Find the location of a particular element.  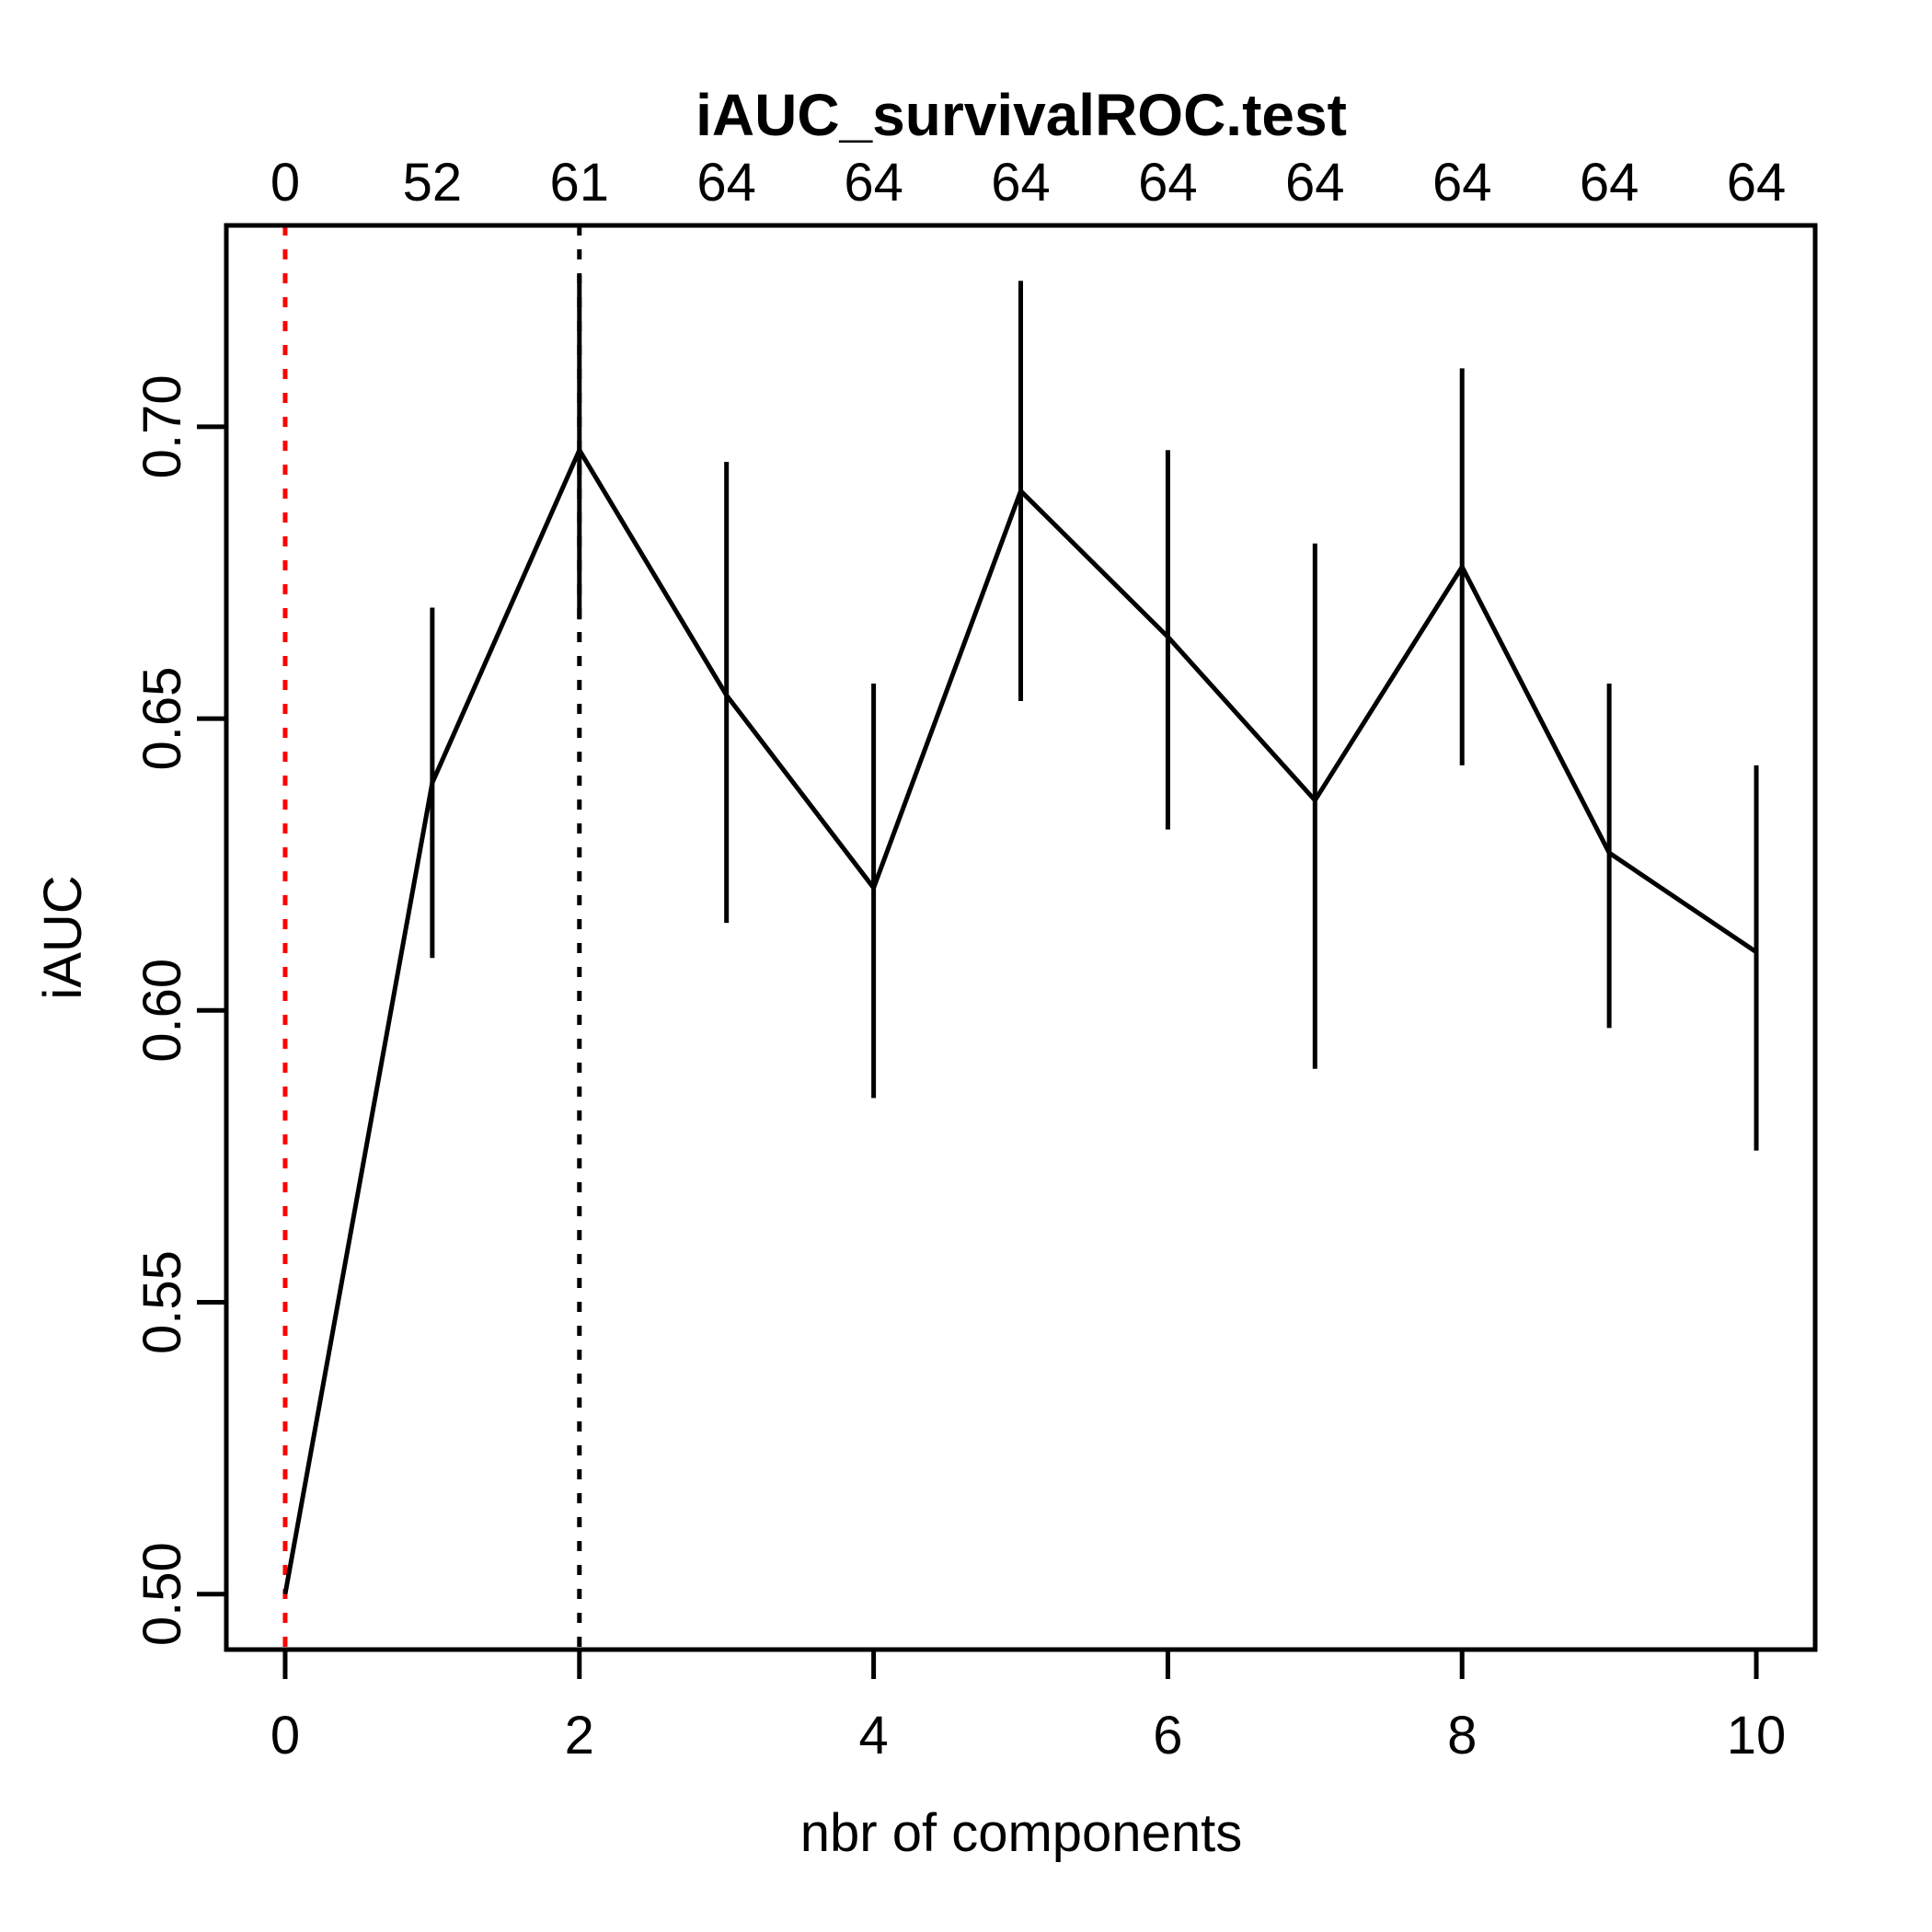

y-tick-label: 0.50 is located at coordinates (162, 1594).